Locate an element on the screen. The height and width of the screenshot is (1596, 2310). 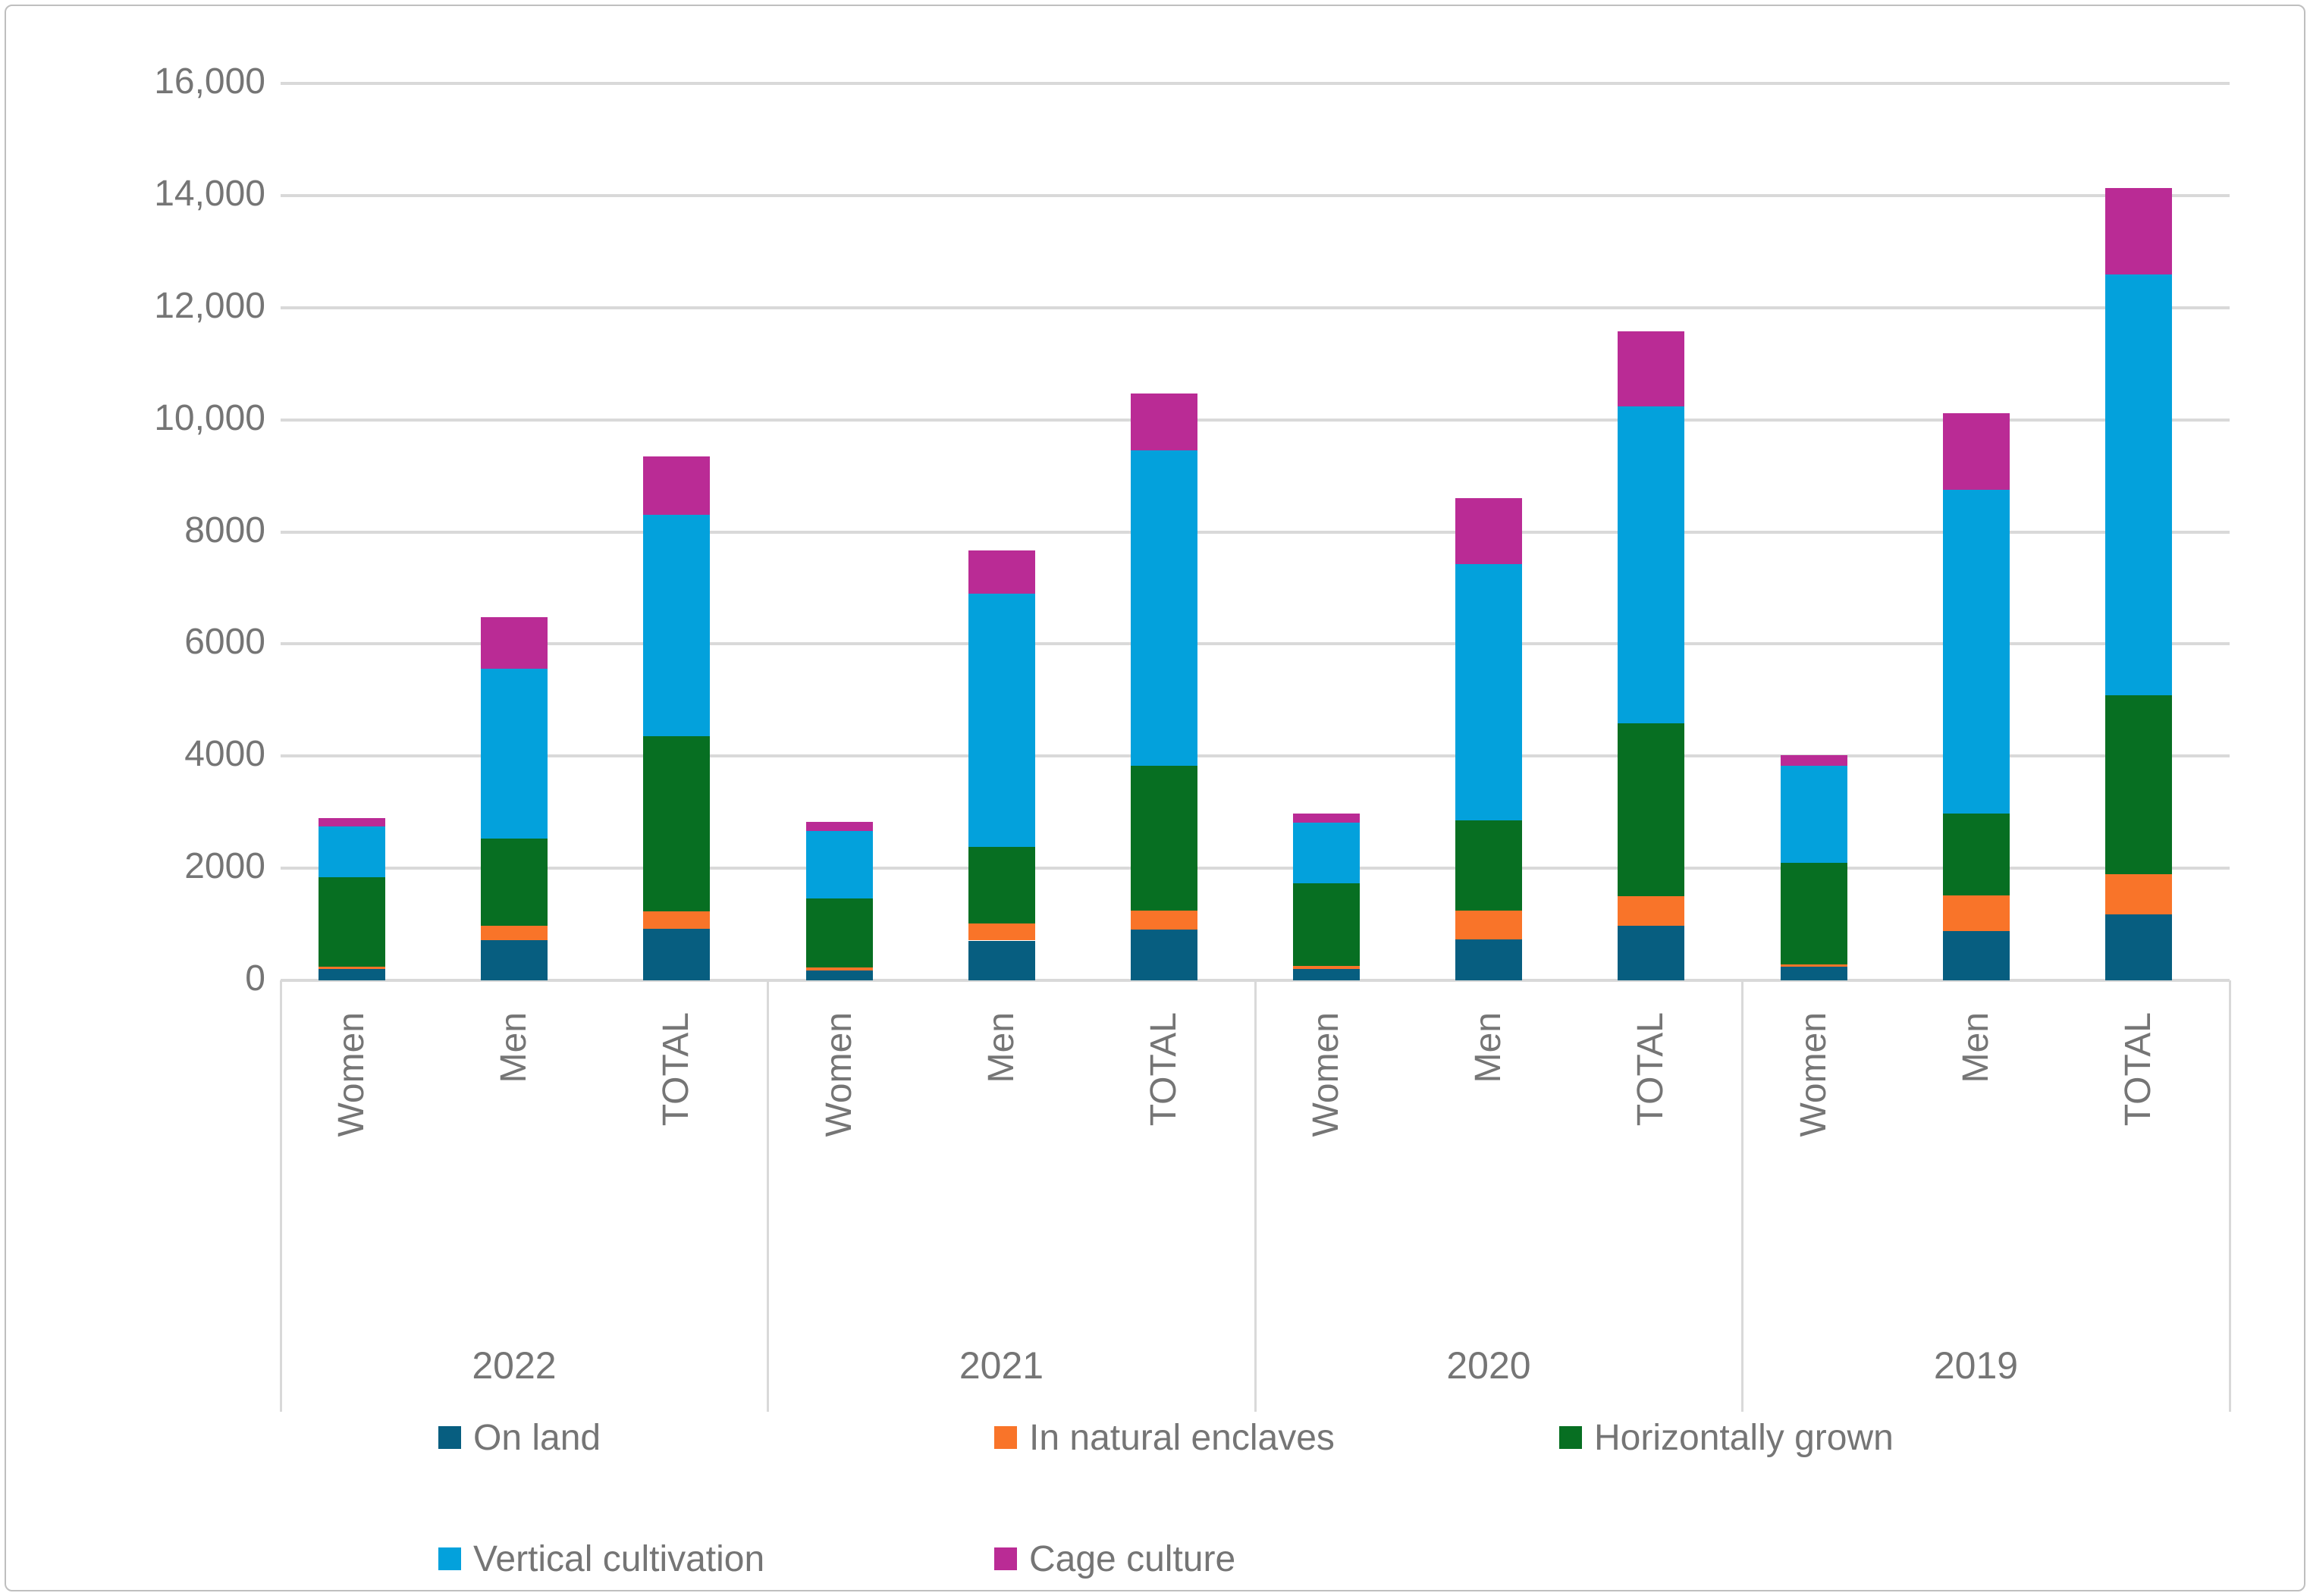
y-axis-tick-label: 16,000 is located at coordinates (209, 81).